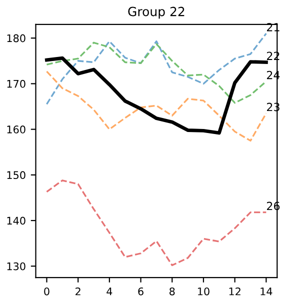  Describe the element at coordinates (16, 175) in the screenshot. I see `y-tick-label: 150` at that location.